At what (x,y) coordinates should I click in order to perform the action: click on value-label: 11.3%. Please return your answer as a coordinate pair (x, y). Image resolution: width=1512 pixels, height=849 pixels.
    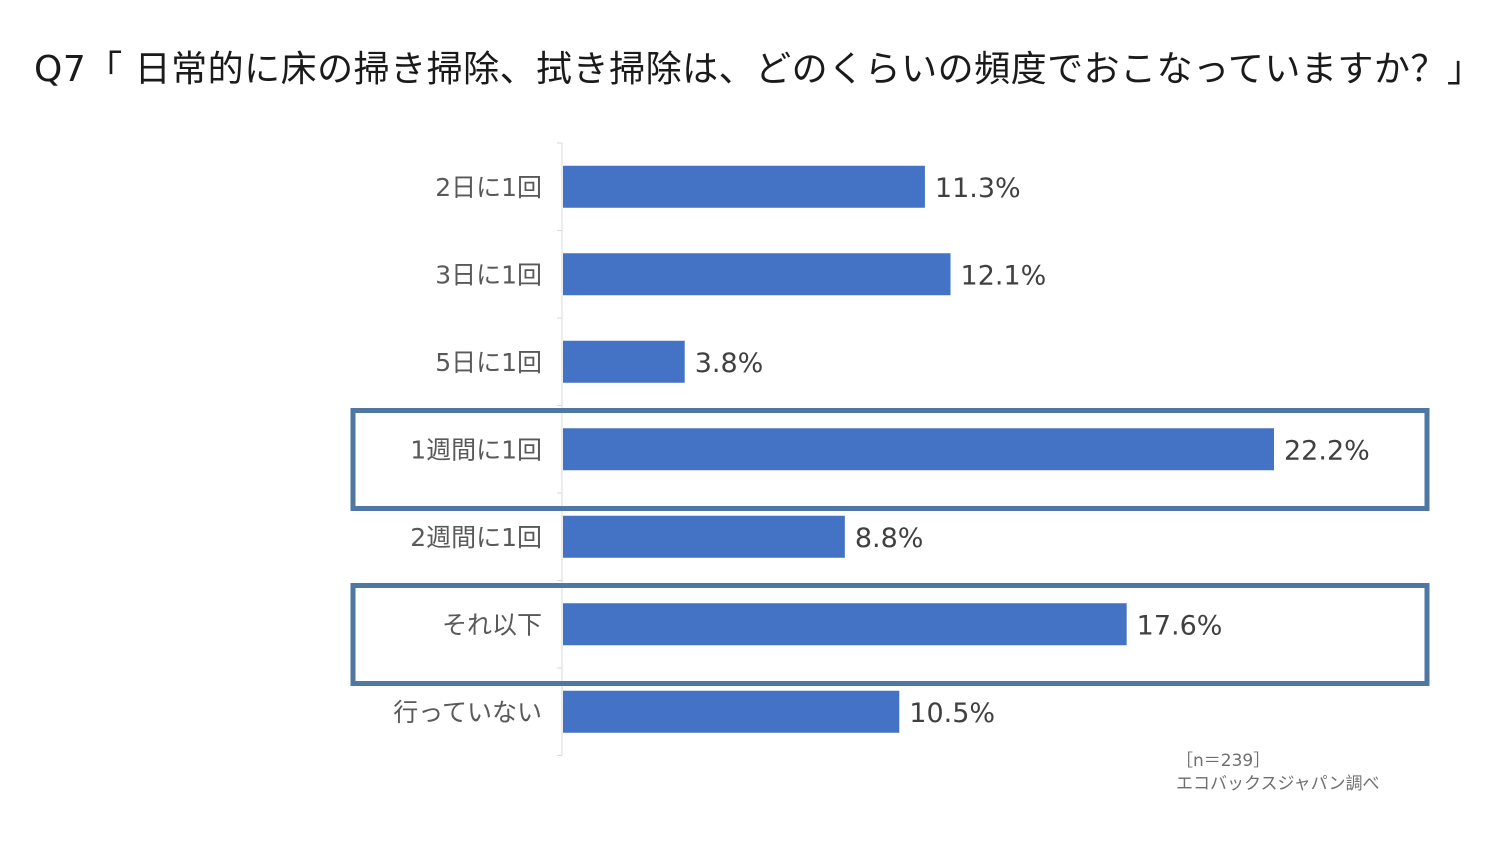
    Looking at the image, I should click on (978, 188).